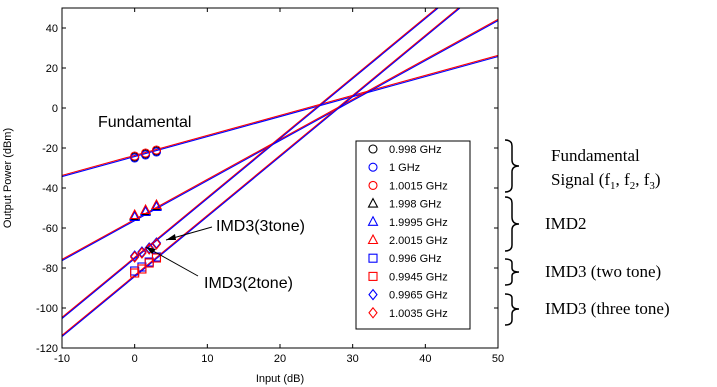  I want to click on y-axis-label: Output Power (dBm), so click(8, 178).